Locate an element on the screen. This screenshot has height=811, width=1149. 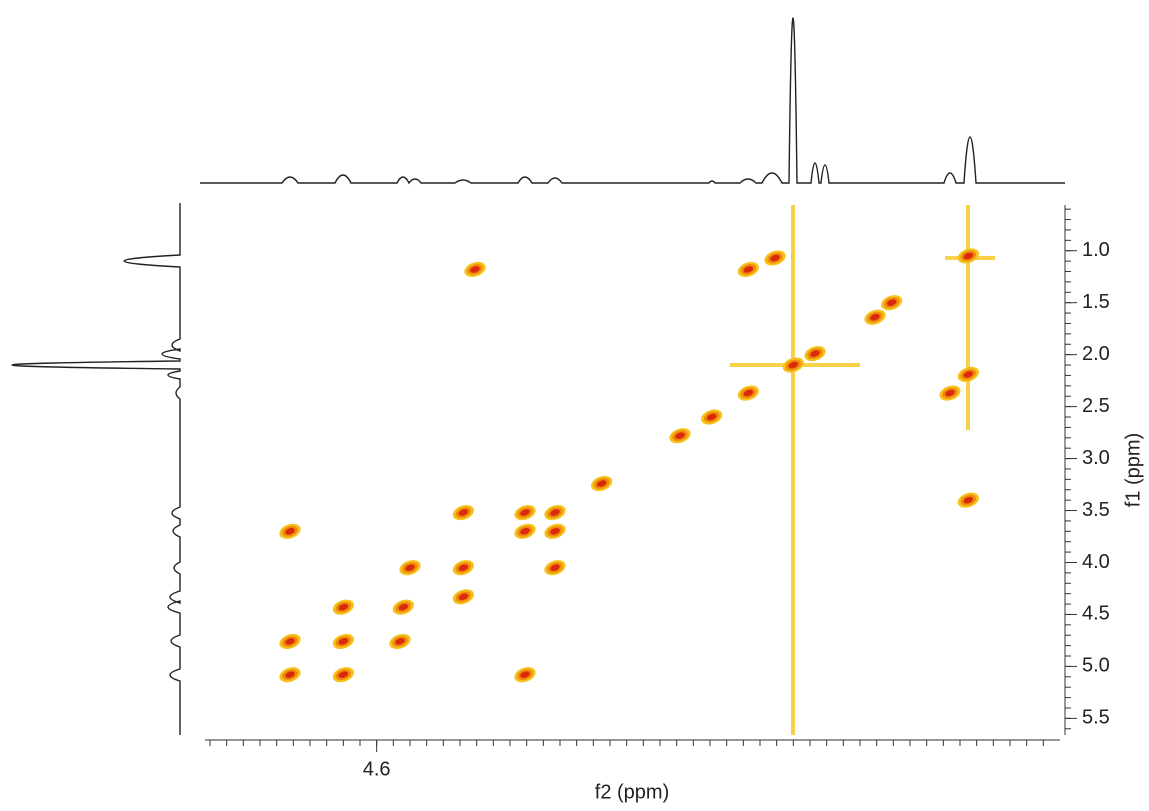
y-tick-label: 4.0 is located at coordinates (1096, 562).